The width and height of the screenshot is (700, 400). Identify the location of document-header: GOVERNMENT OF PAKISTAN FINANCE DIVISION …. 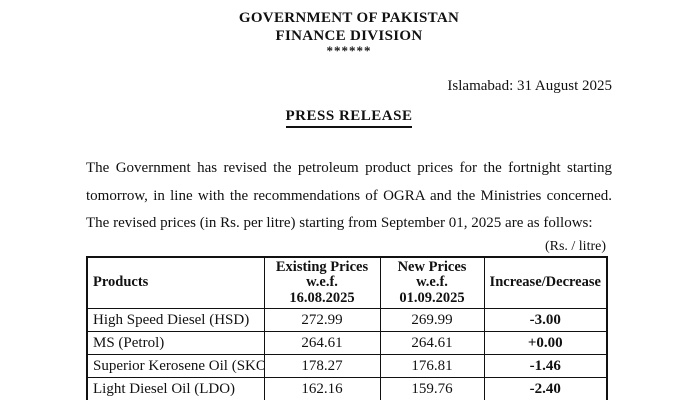
(349, 33).